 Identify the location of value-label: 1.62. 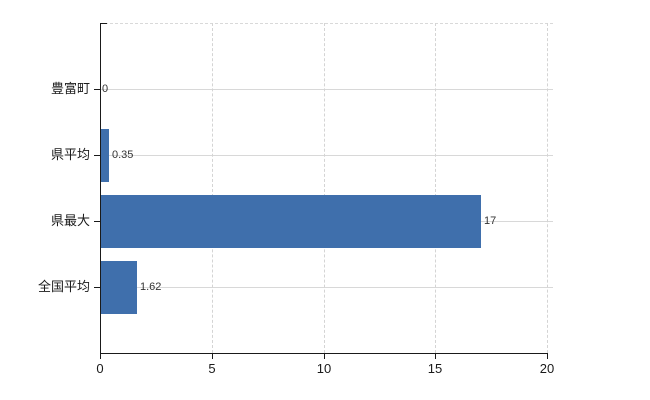
(151, 287).